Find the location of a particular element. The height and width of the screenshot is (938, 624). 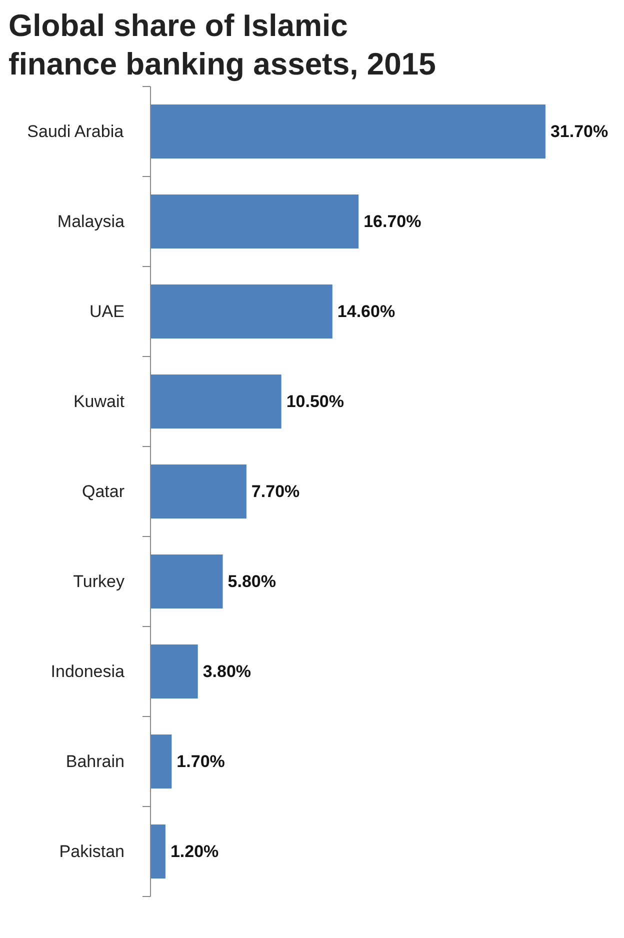

y-tick-label: Kuwait is located at coordinates (99, 401).